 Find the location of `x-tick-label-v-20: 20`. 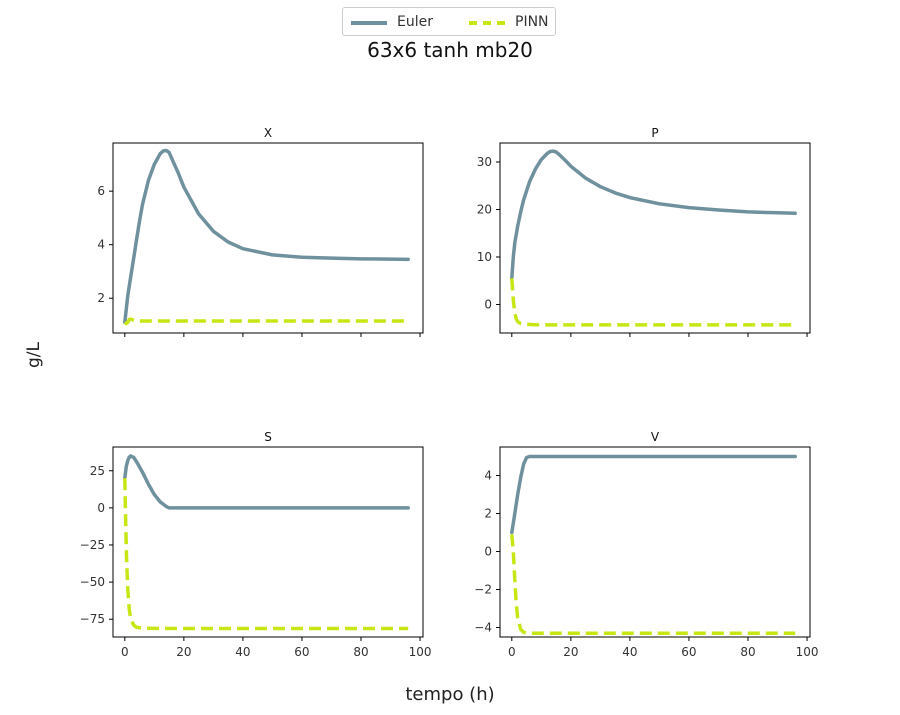

x-tick-label-v-20: 20 is located at coordinates (570, 652).